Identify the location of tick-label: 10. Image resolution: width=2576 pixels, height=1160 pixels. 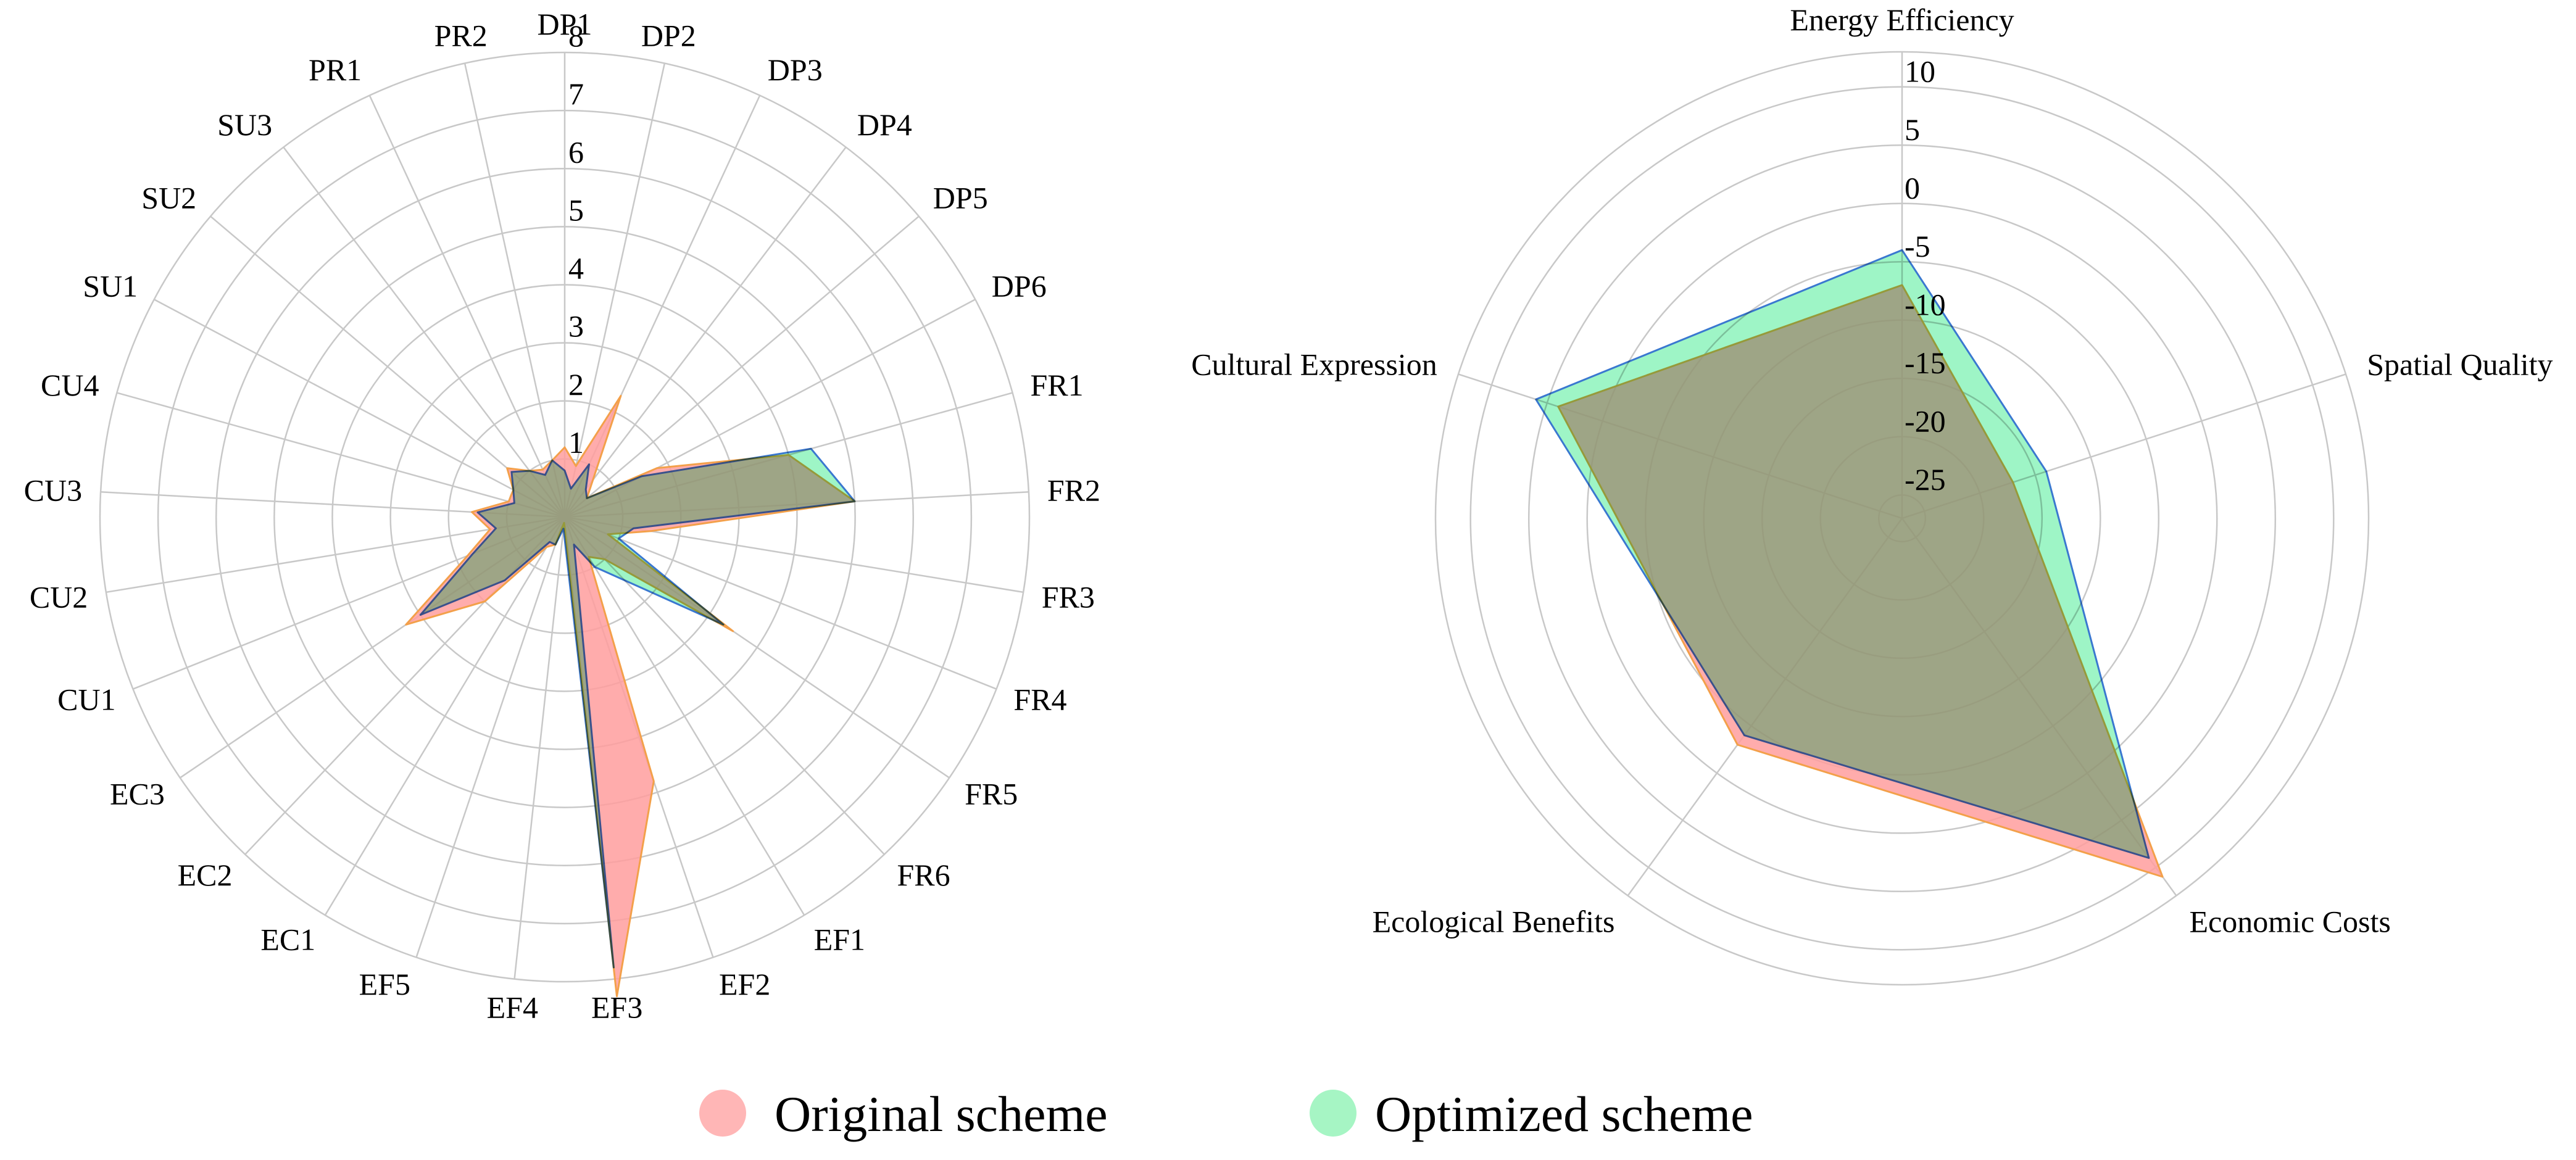
(1920, 71).